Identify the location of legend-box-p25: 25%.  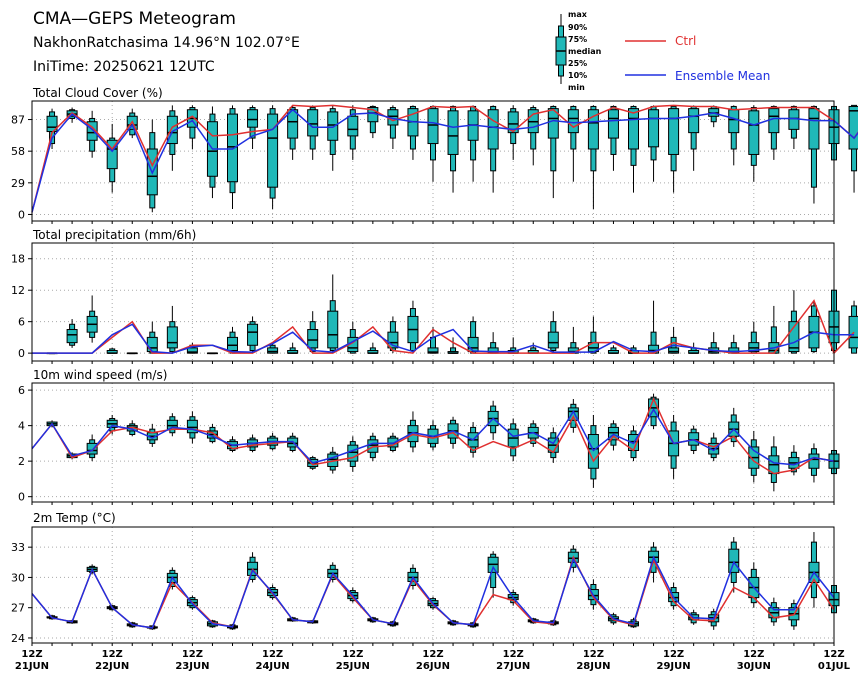
(577, 63).